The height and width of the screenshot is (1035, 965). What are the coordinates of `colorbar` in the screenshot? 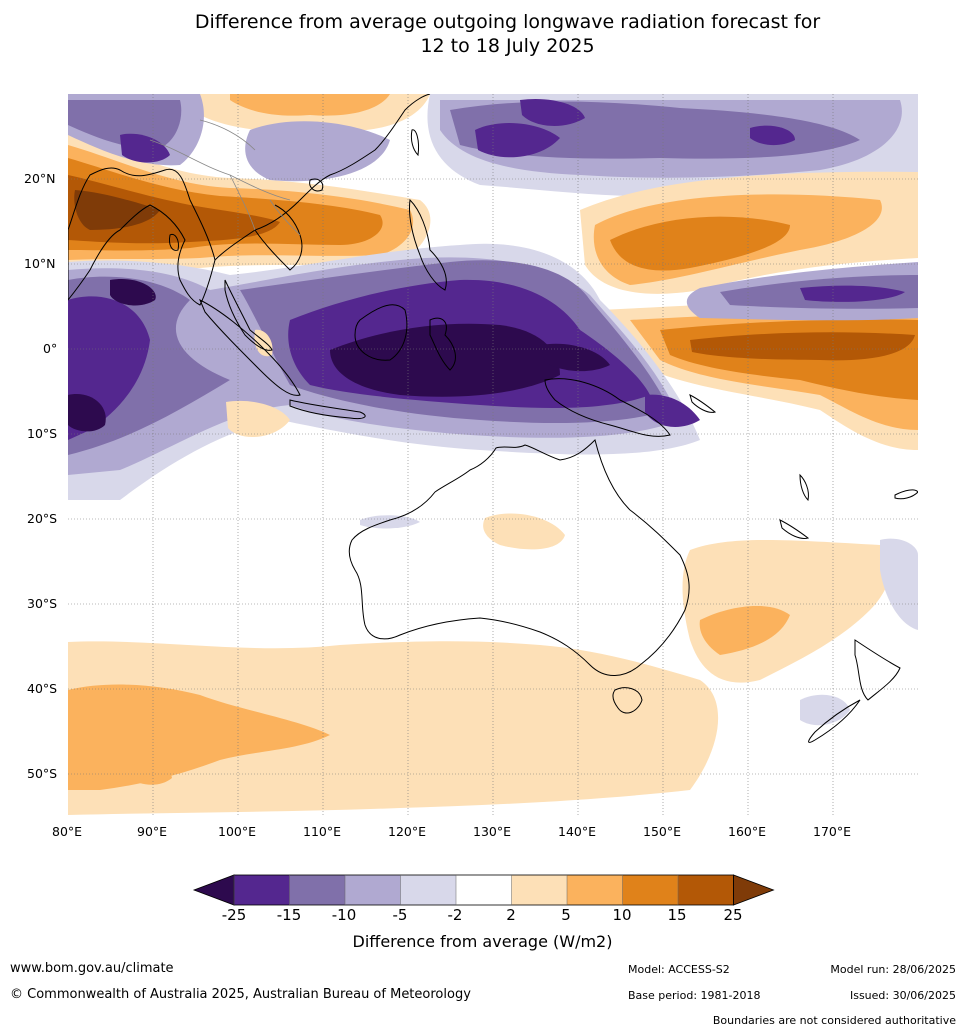 It's located at (483, 890).